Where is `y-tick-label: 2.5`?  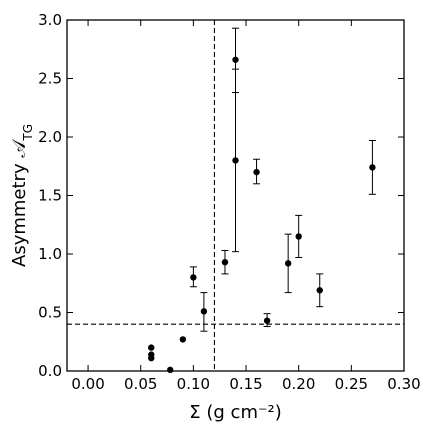
y-tick-label: 2.5 is located at coordinates (50, 79).